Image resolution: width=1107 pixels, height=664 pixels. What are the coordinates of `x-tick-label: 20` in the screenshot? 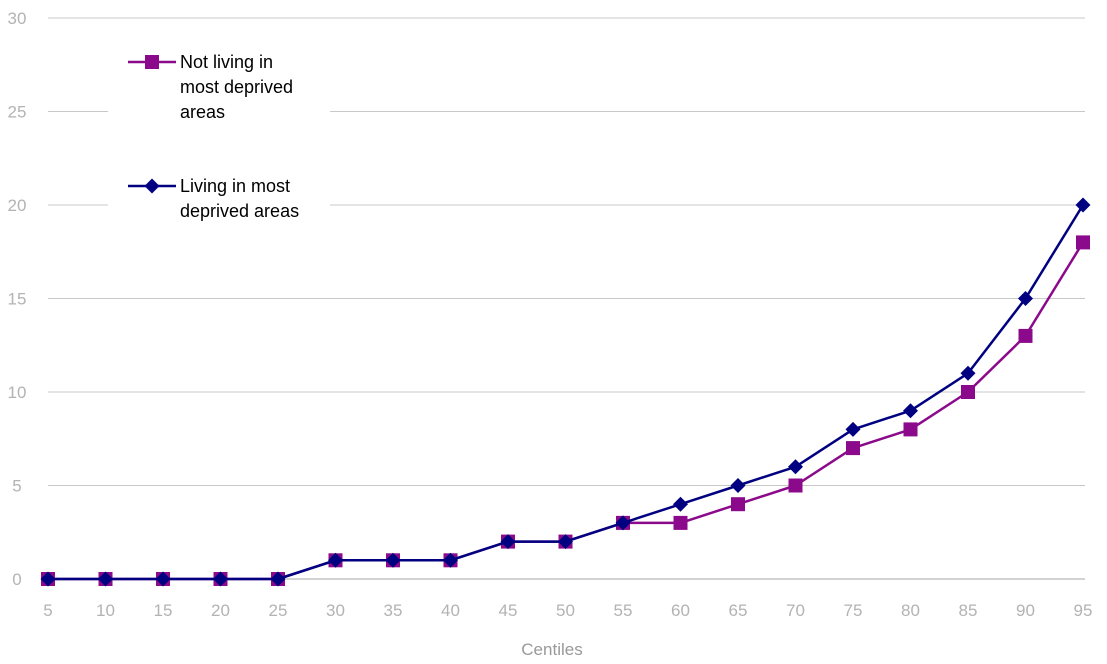 It's located at (220, 610).